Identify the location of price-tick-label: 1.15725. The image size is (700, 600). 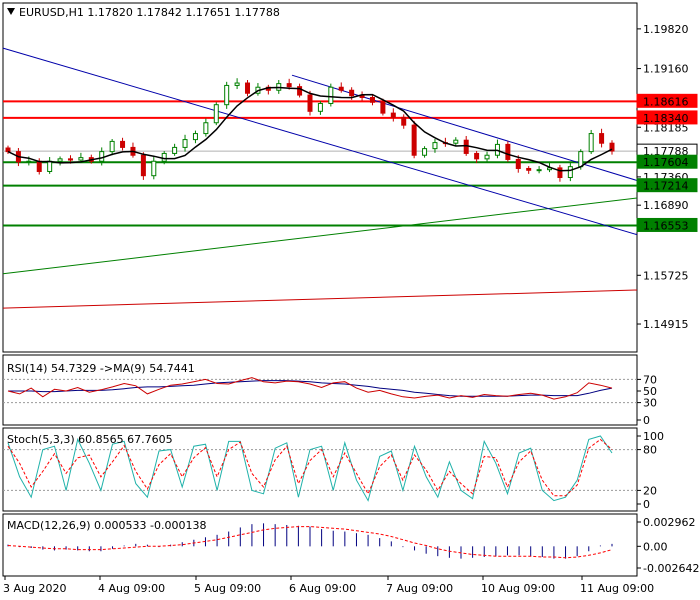
(666, 275).